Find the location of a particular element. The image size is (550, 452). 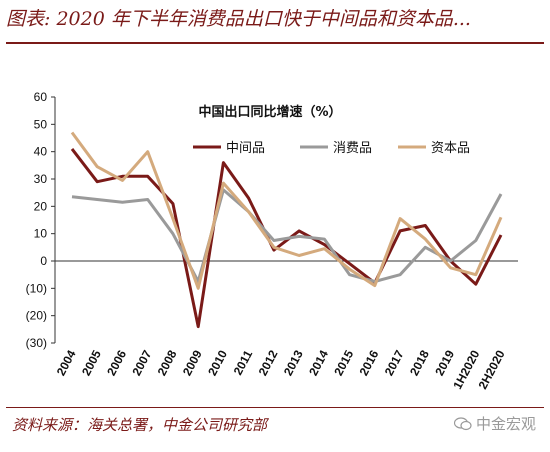

legend-label: 消费品 is located at coordinates (352, 148).